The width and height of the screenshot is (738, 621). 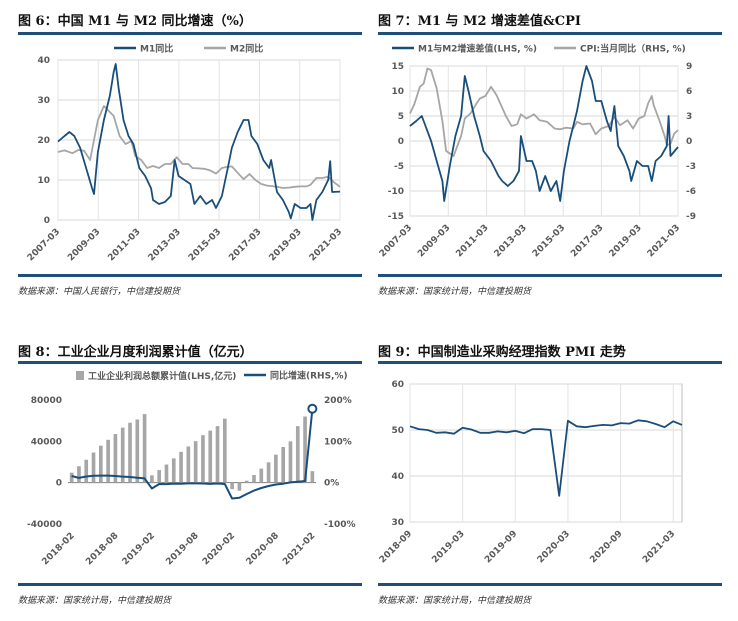 I want to click on x-tick-label: 2019-09, so click(x=501, y=547).